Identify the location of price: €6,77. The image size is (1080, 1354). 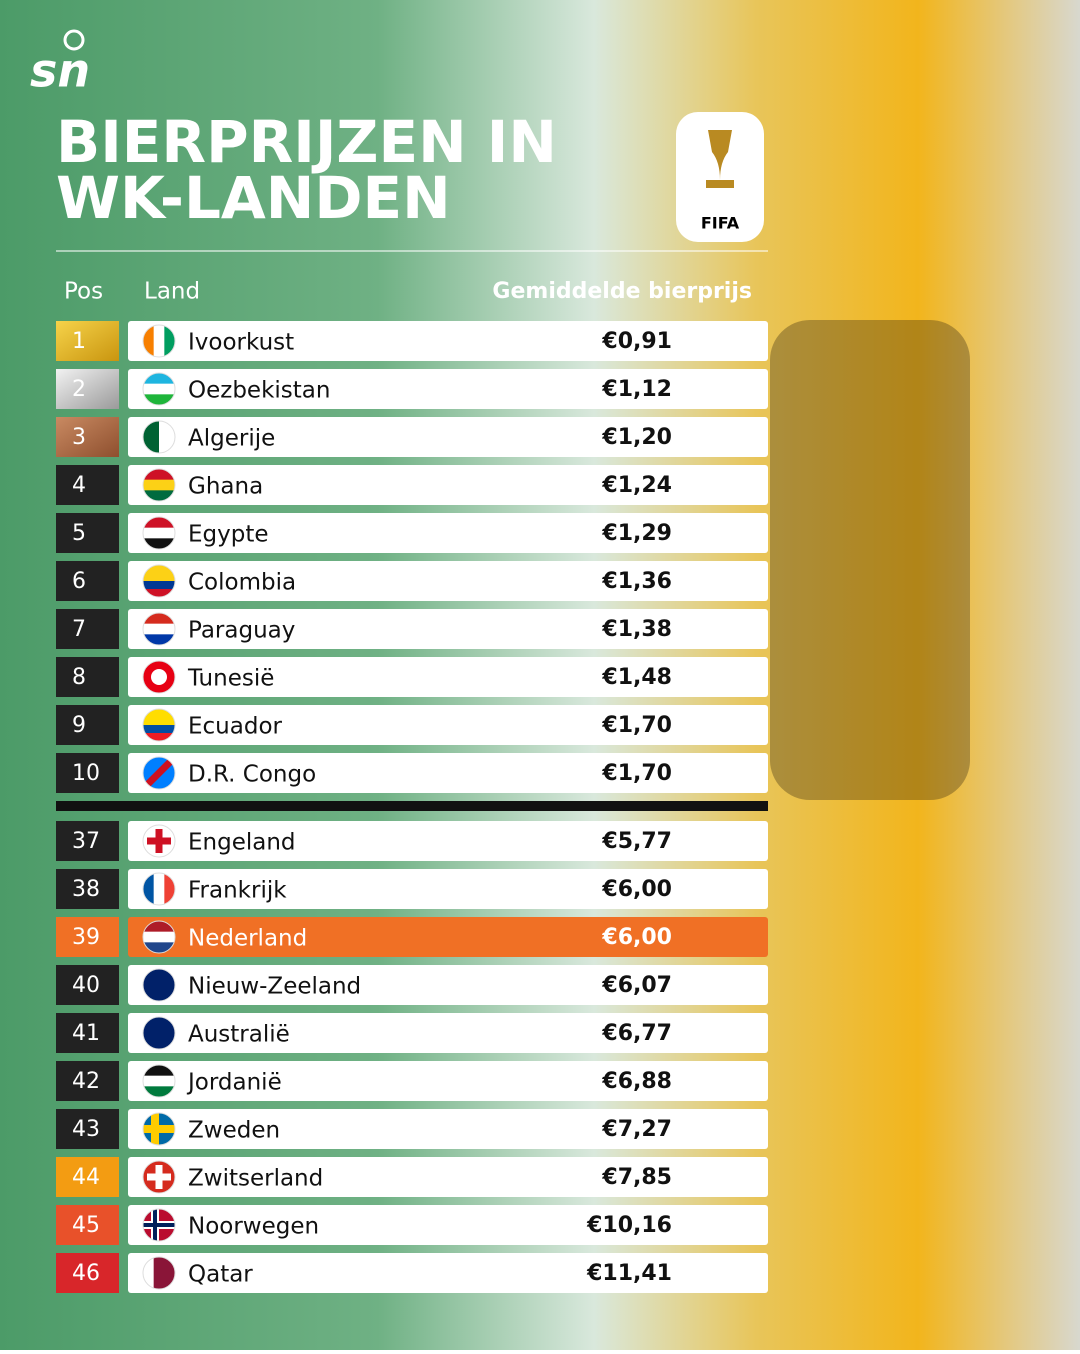
(636, 1033).